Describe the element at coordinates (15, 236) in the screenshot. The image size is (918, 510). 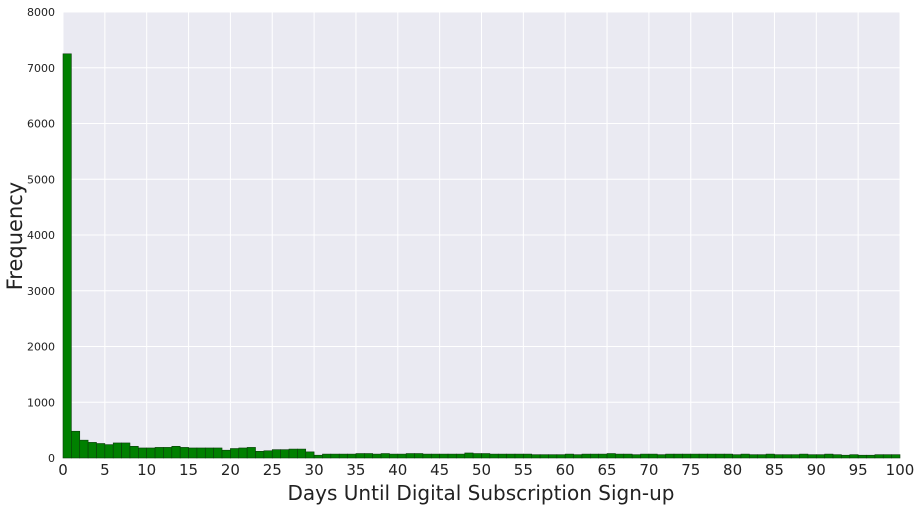
I see `y-axis-label: Frequency` at that location.